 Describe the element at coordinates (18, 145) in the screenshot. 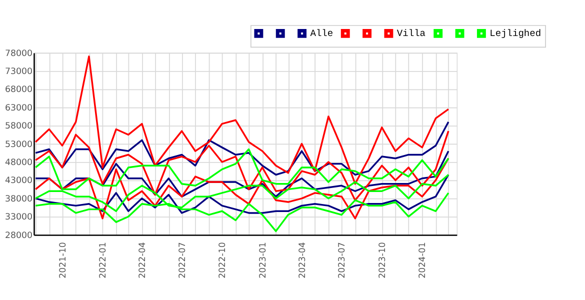

I see `y-tick-label: 53000` at that location.